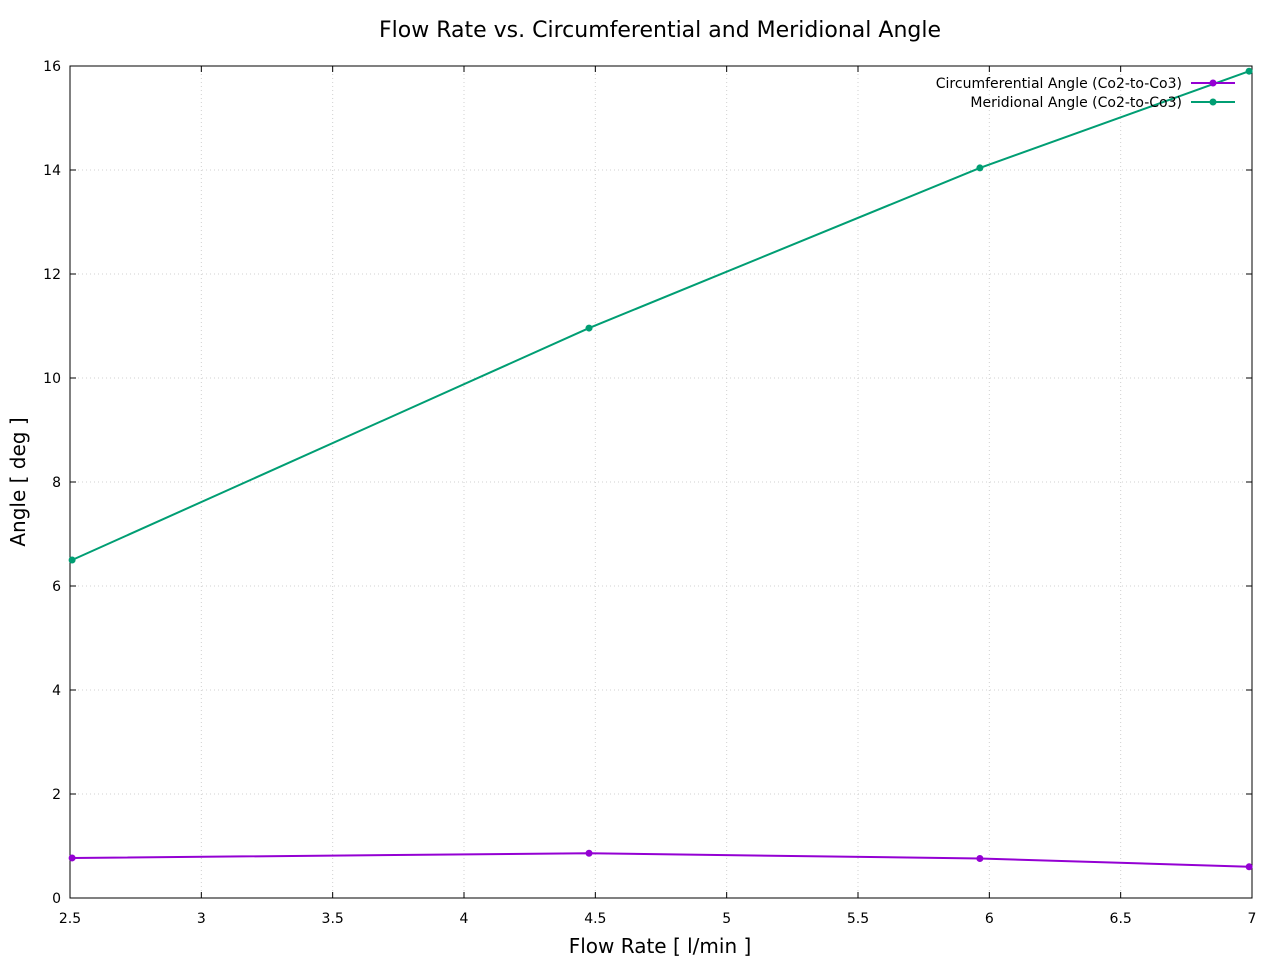 Image resolution: width=1280 pixels, height=964 pixels. I want to click on x-tick-label: 6.5, so click(1121, 919).